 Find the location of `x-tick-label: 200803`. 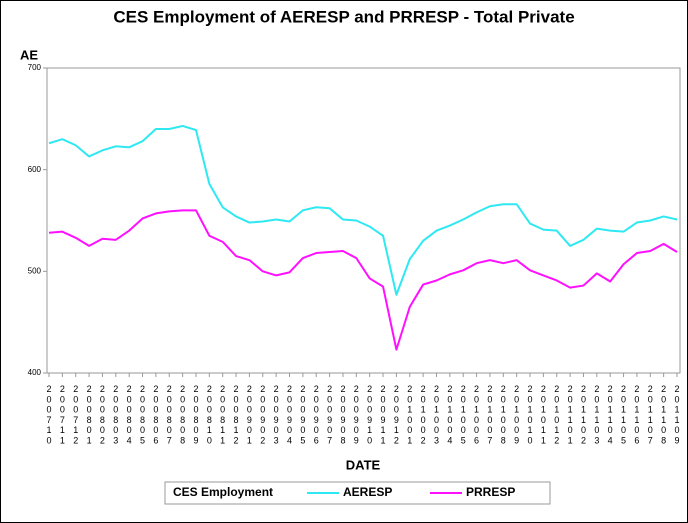

x-tick-label: 200803 is located at coordinates (116, 415).